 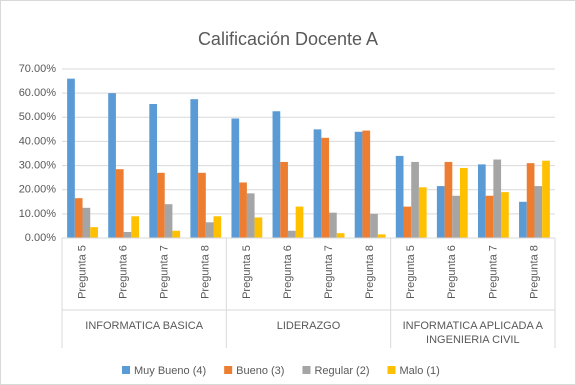 What do you see at coordinates (308, 326) in the screenshot?
I see `group-label: LIDERAZGO` at bounding box center [308, 326].